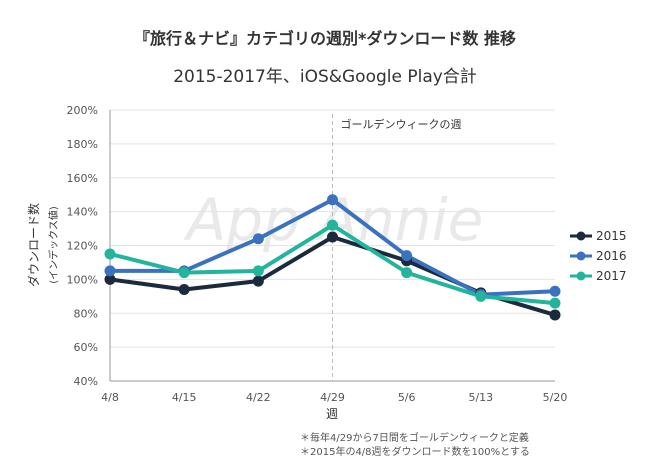 This screenshot has width=650, height=460. I want to click on y-tick-label: 80%, so click(86, 313).